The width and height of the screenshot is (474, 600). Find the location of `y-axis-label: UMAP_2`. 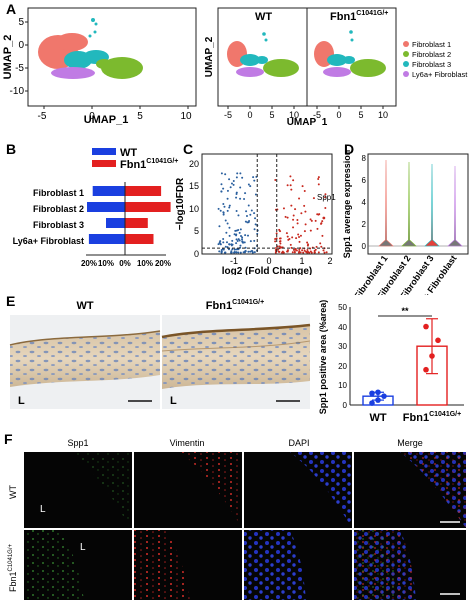

y-axis-label: UMAP_2 is located at coordinates (209, 56).